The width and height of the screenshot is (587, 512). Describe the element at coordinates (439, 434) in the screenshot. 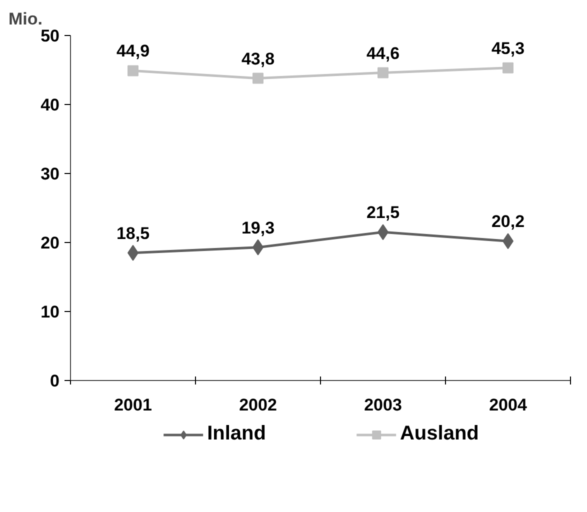

I see `legend-label: Ausland` at that location.